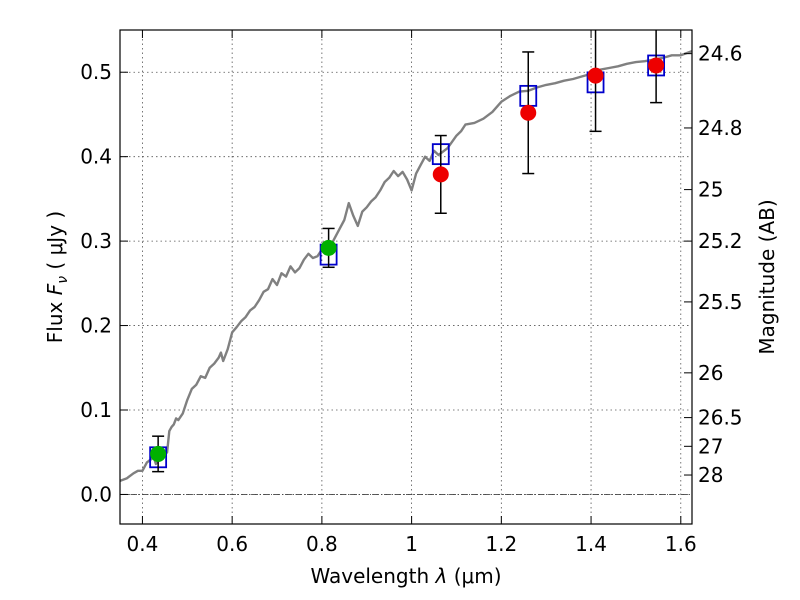 The height and width of the screenshot is (600, 800). Describe the element at coordinates (57, 277) in the screenshot. I see `y-axis-label: Flux Fν ( μJy )` at that location.